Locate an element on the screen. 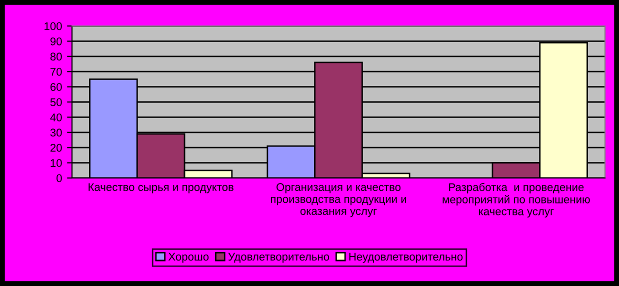  y-tick-label: 100 is located at coordinates (53, 26).